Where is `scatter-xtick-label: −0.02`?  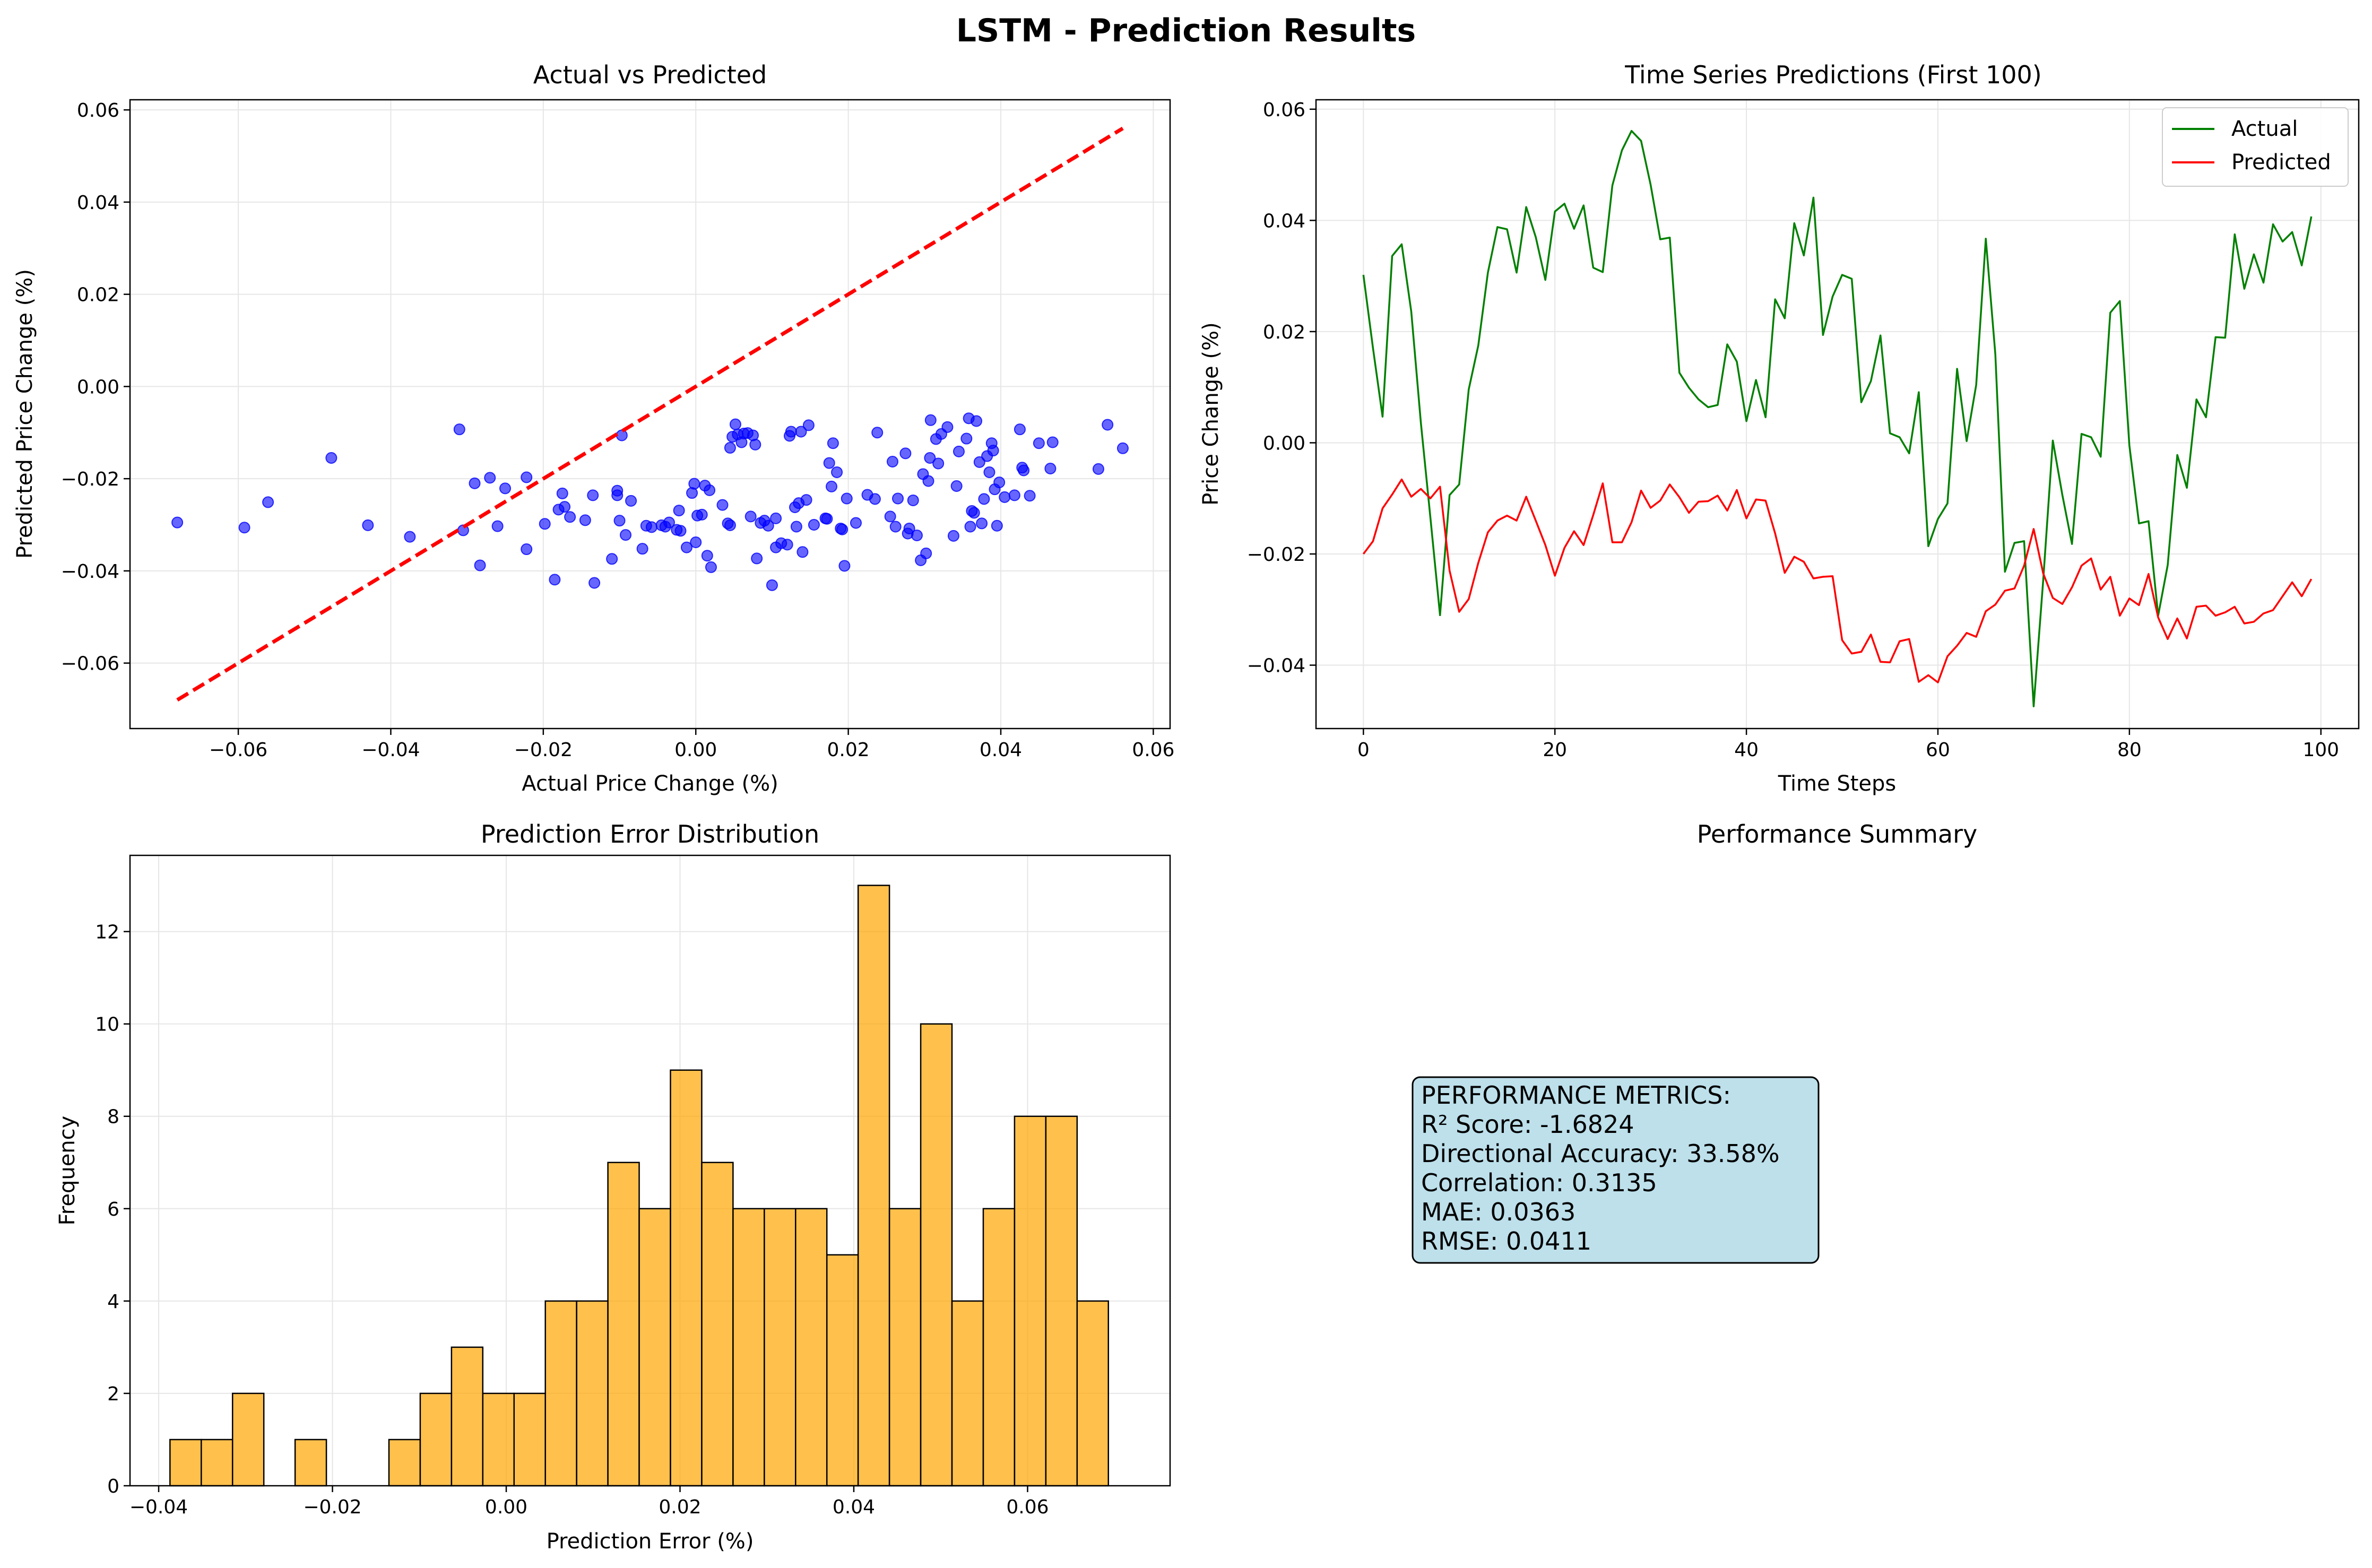
scatter-xtick-label: −0.02 is located at coordinates (543, 750).